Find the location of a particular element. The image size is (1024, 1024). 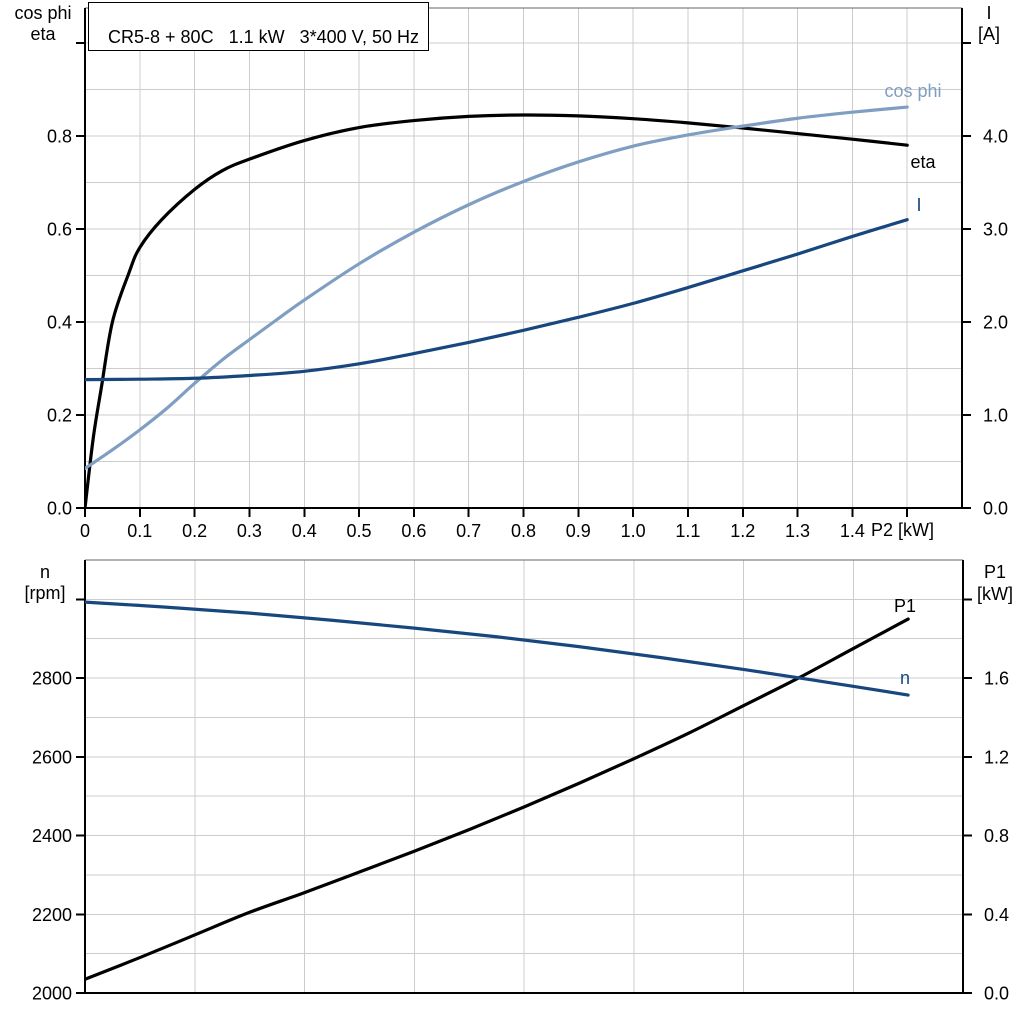

x-tick-label: 1.4 is located at coordinates (852, 531).